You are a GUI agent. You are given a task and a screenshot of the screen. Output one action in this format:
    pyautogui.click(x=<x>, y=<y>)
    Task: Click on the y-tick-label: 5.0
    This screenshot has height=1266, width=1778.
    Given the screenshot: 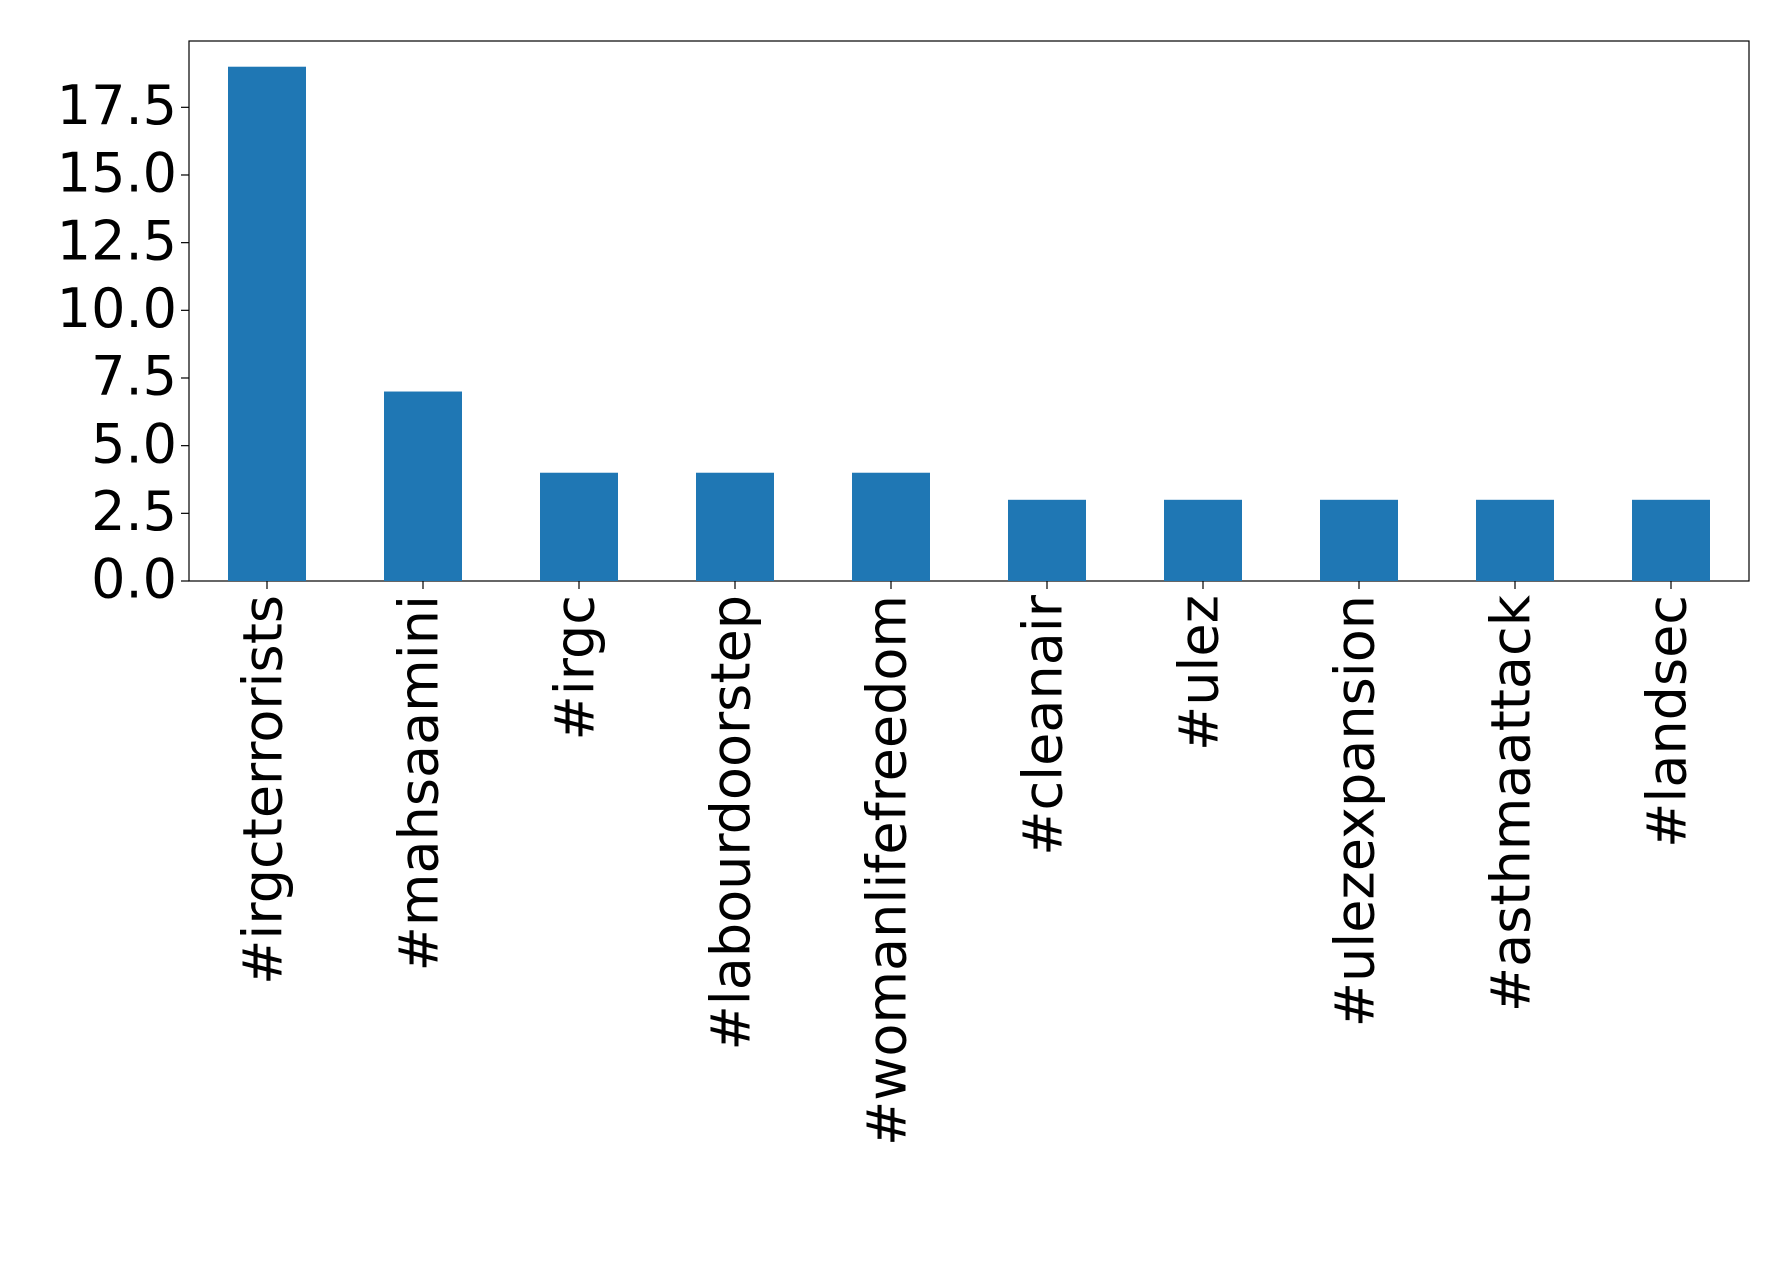 What is the action you would take?
    pyautogui.click(x=134, y=443)
    